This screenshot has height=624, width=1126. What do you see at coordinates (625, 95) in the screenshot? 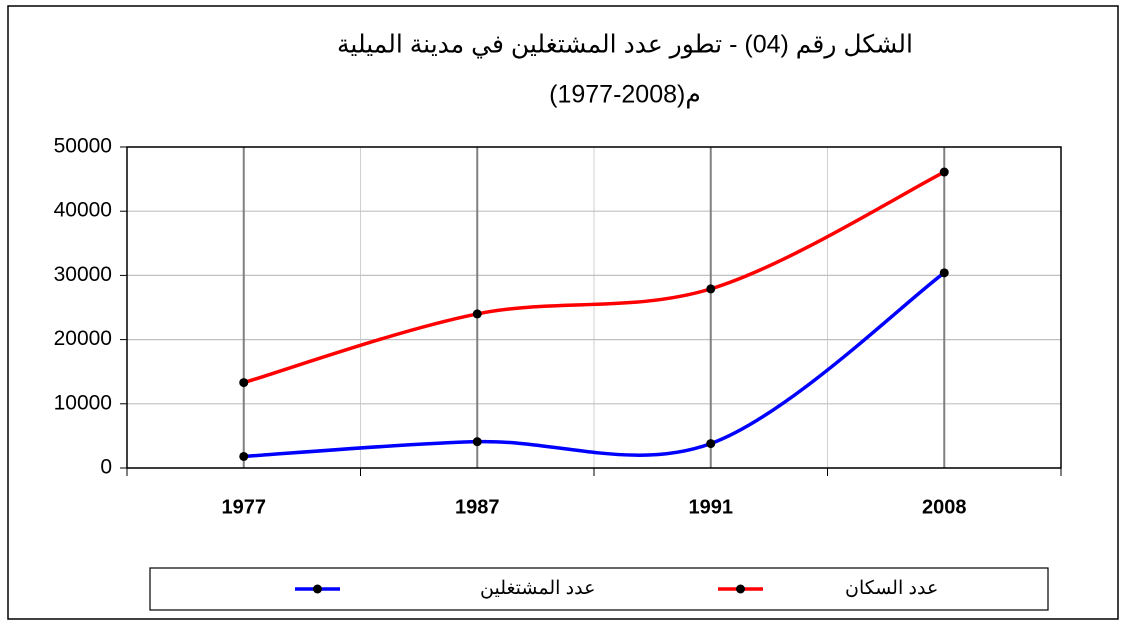
I see `chart-subtitle: (1977-2008)م` at bounding box center [625, 95].